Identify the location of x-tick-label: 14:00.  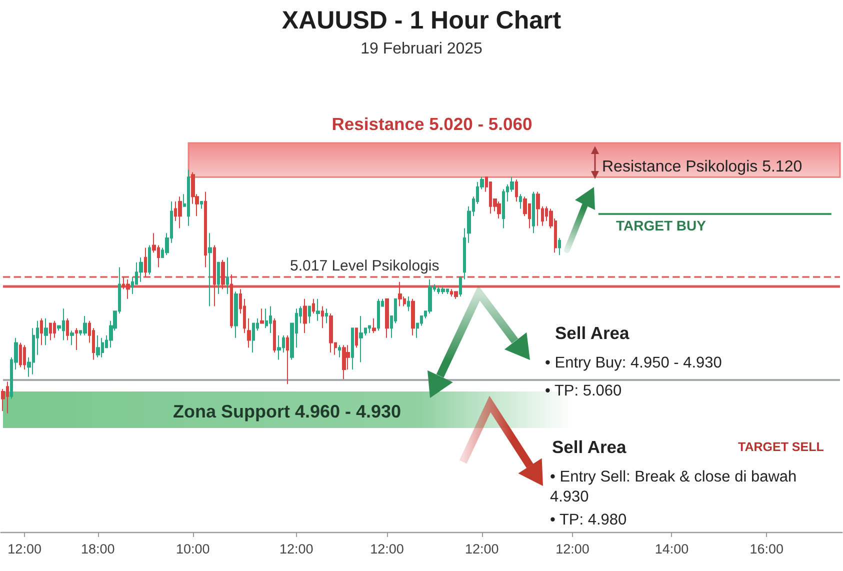
(671, 549).